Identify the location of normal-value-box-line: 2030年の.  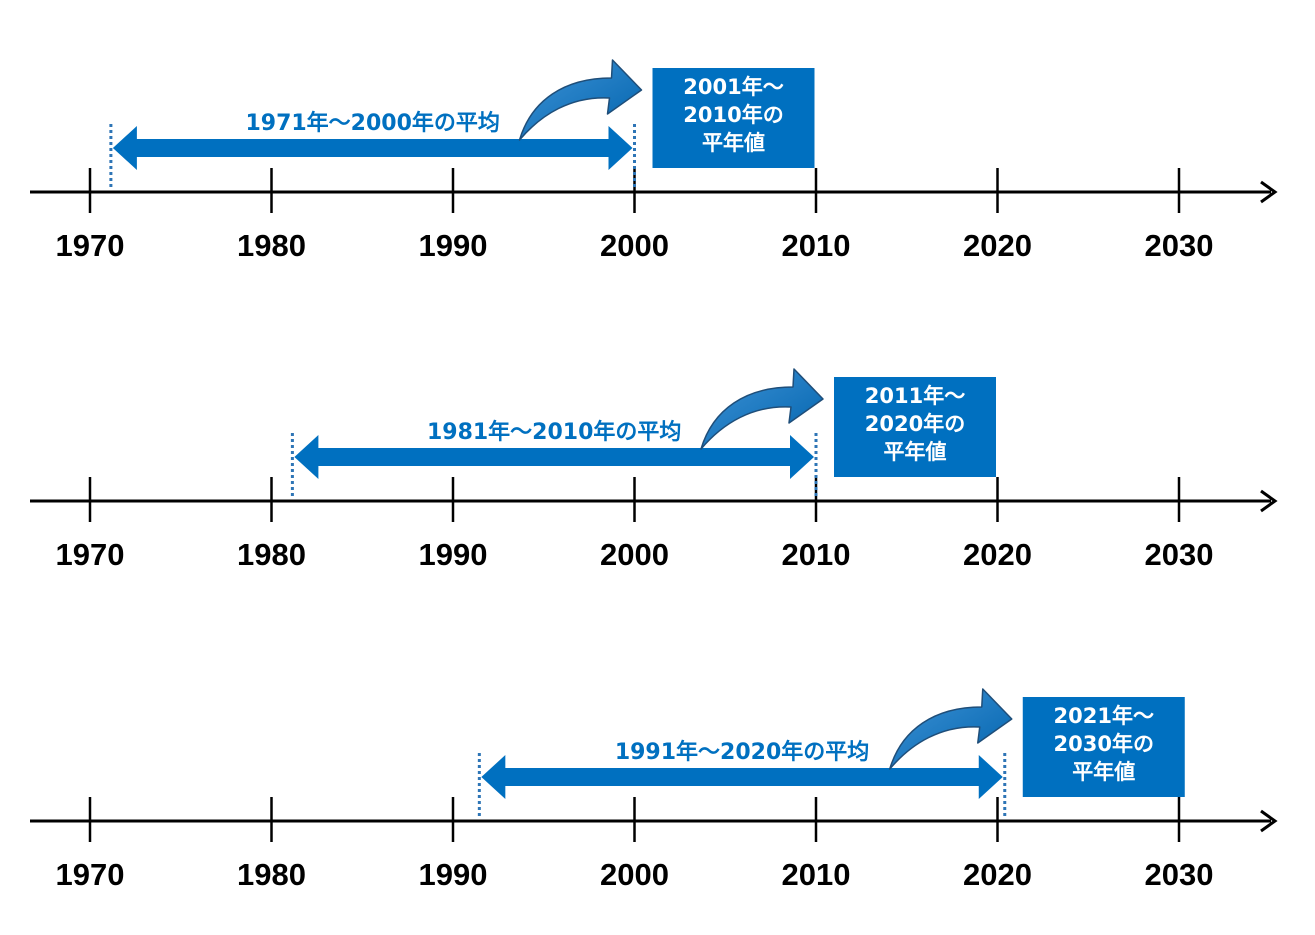
(1104, 744).